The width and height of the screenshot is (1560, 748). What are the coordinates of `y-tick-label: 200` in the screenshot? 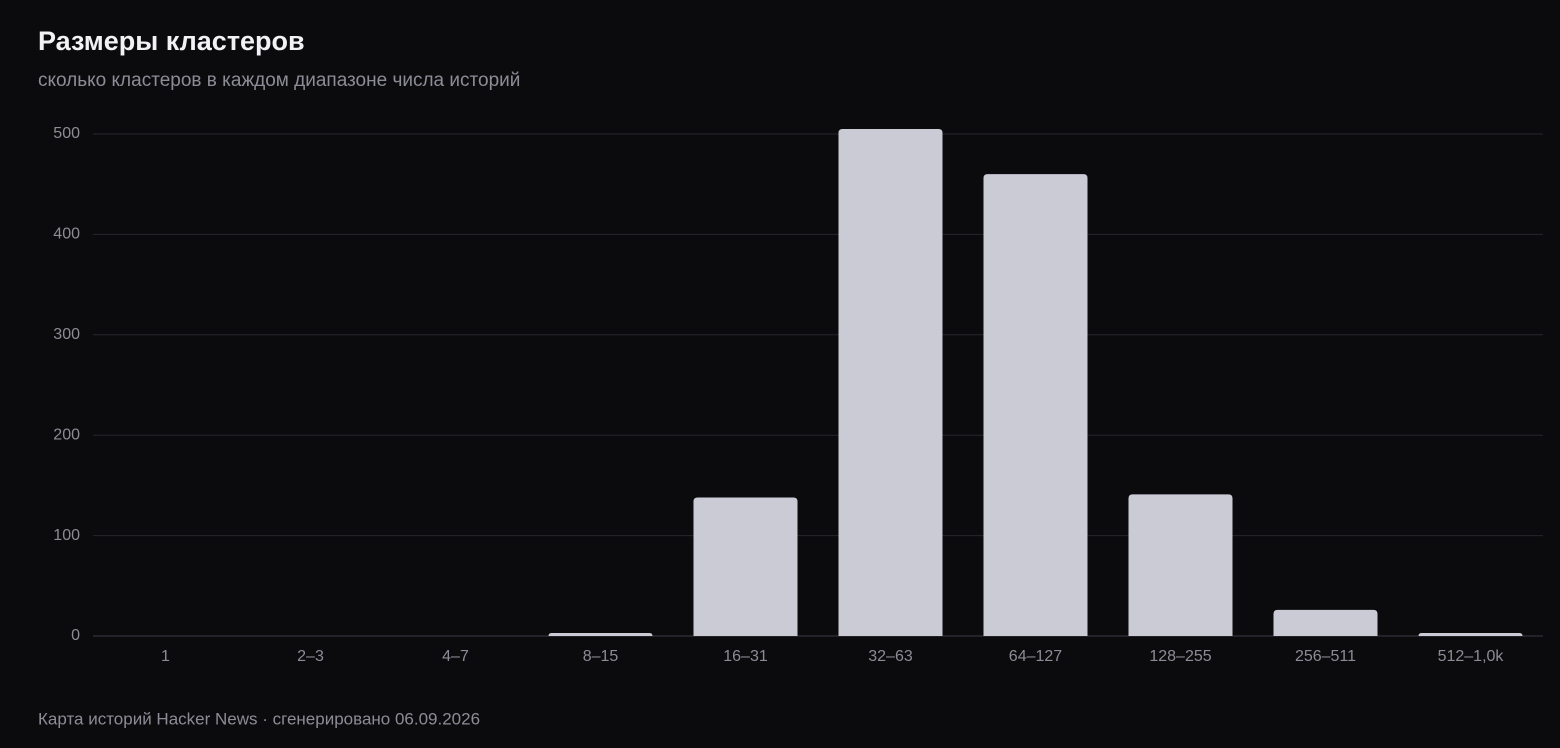 It's located at (66, 434).